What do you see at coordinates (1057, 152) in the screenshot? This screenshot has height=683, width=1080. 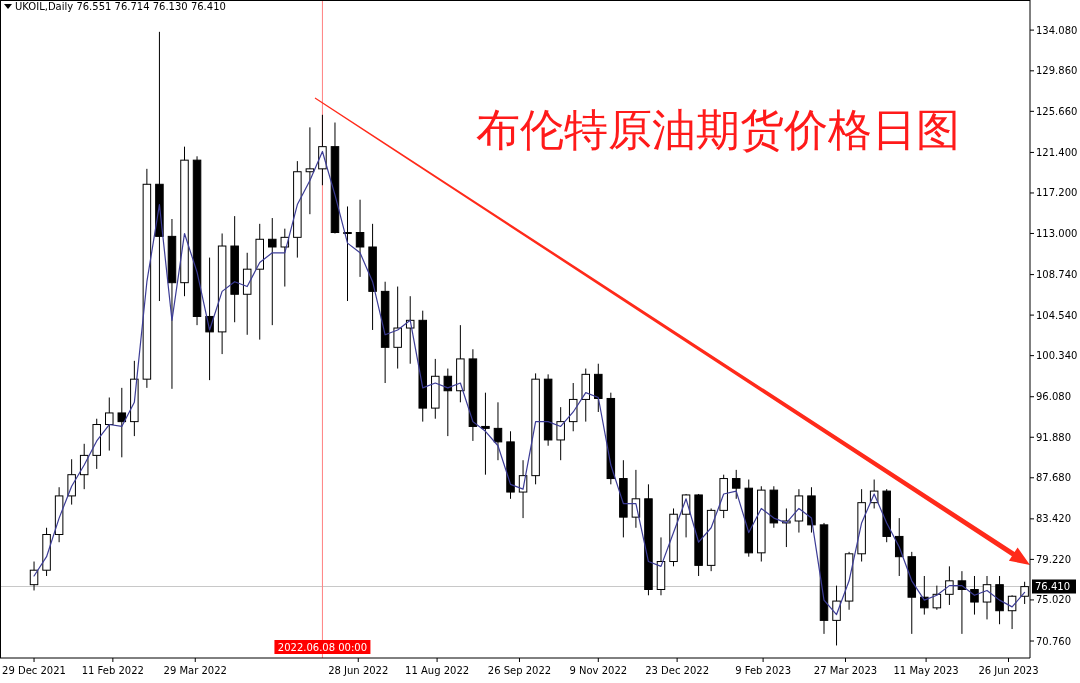 I see `y-tick-label: 121.400` at bounding box center [1057, 152].